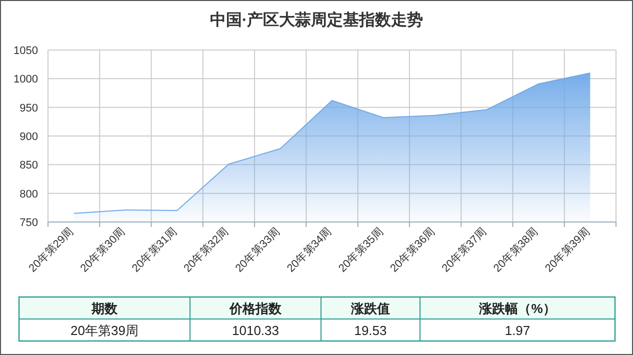  Describe the element at coordinates (361, 250) in the screenshot. I see `x-tick-label: 20年第35周` at that location.